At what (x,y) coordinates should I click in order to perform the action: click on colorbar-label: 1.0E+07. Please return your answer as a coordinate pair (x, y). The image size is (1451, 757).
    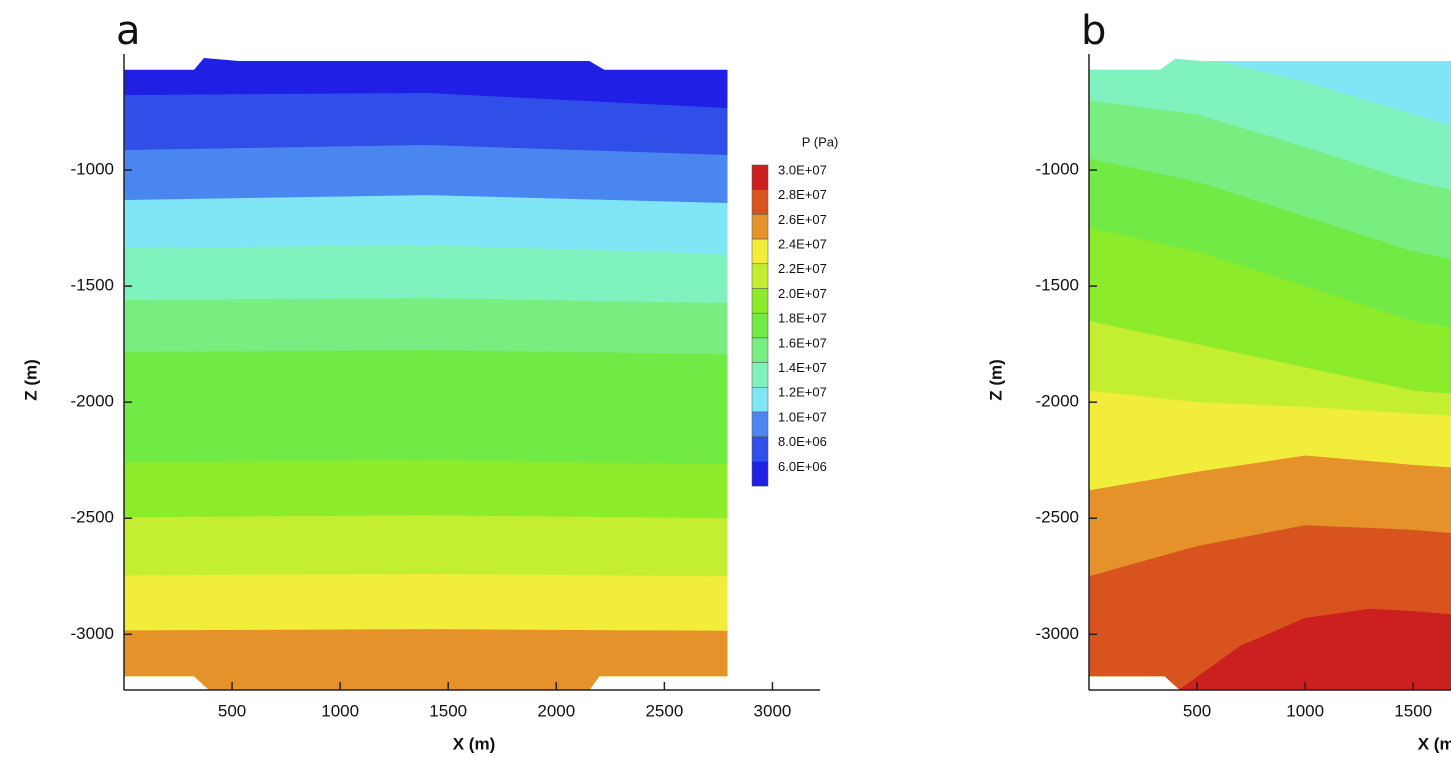
    Looking at the image, I should click on (802, 416).